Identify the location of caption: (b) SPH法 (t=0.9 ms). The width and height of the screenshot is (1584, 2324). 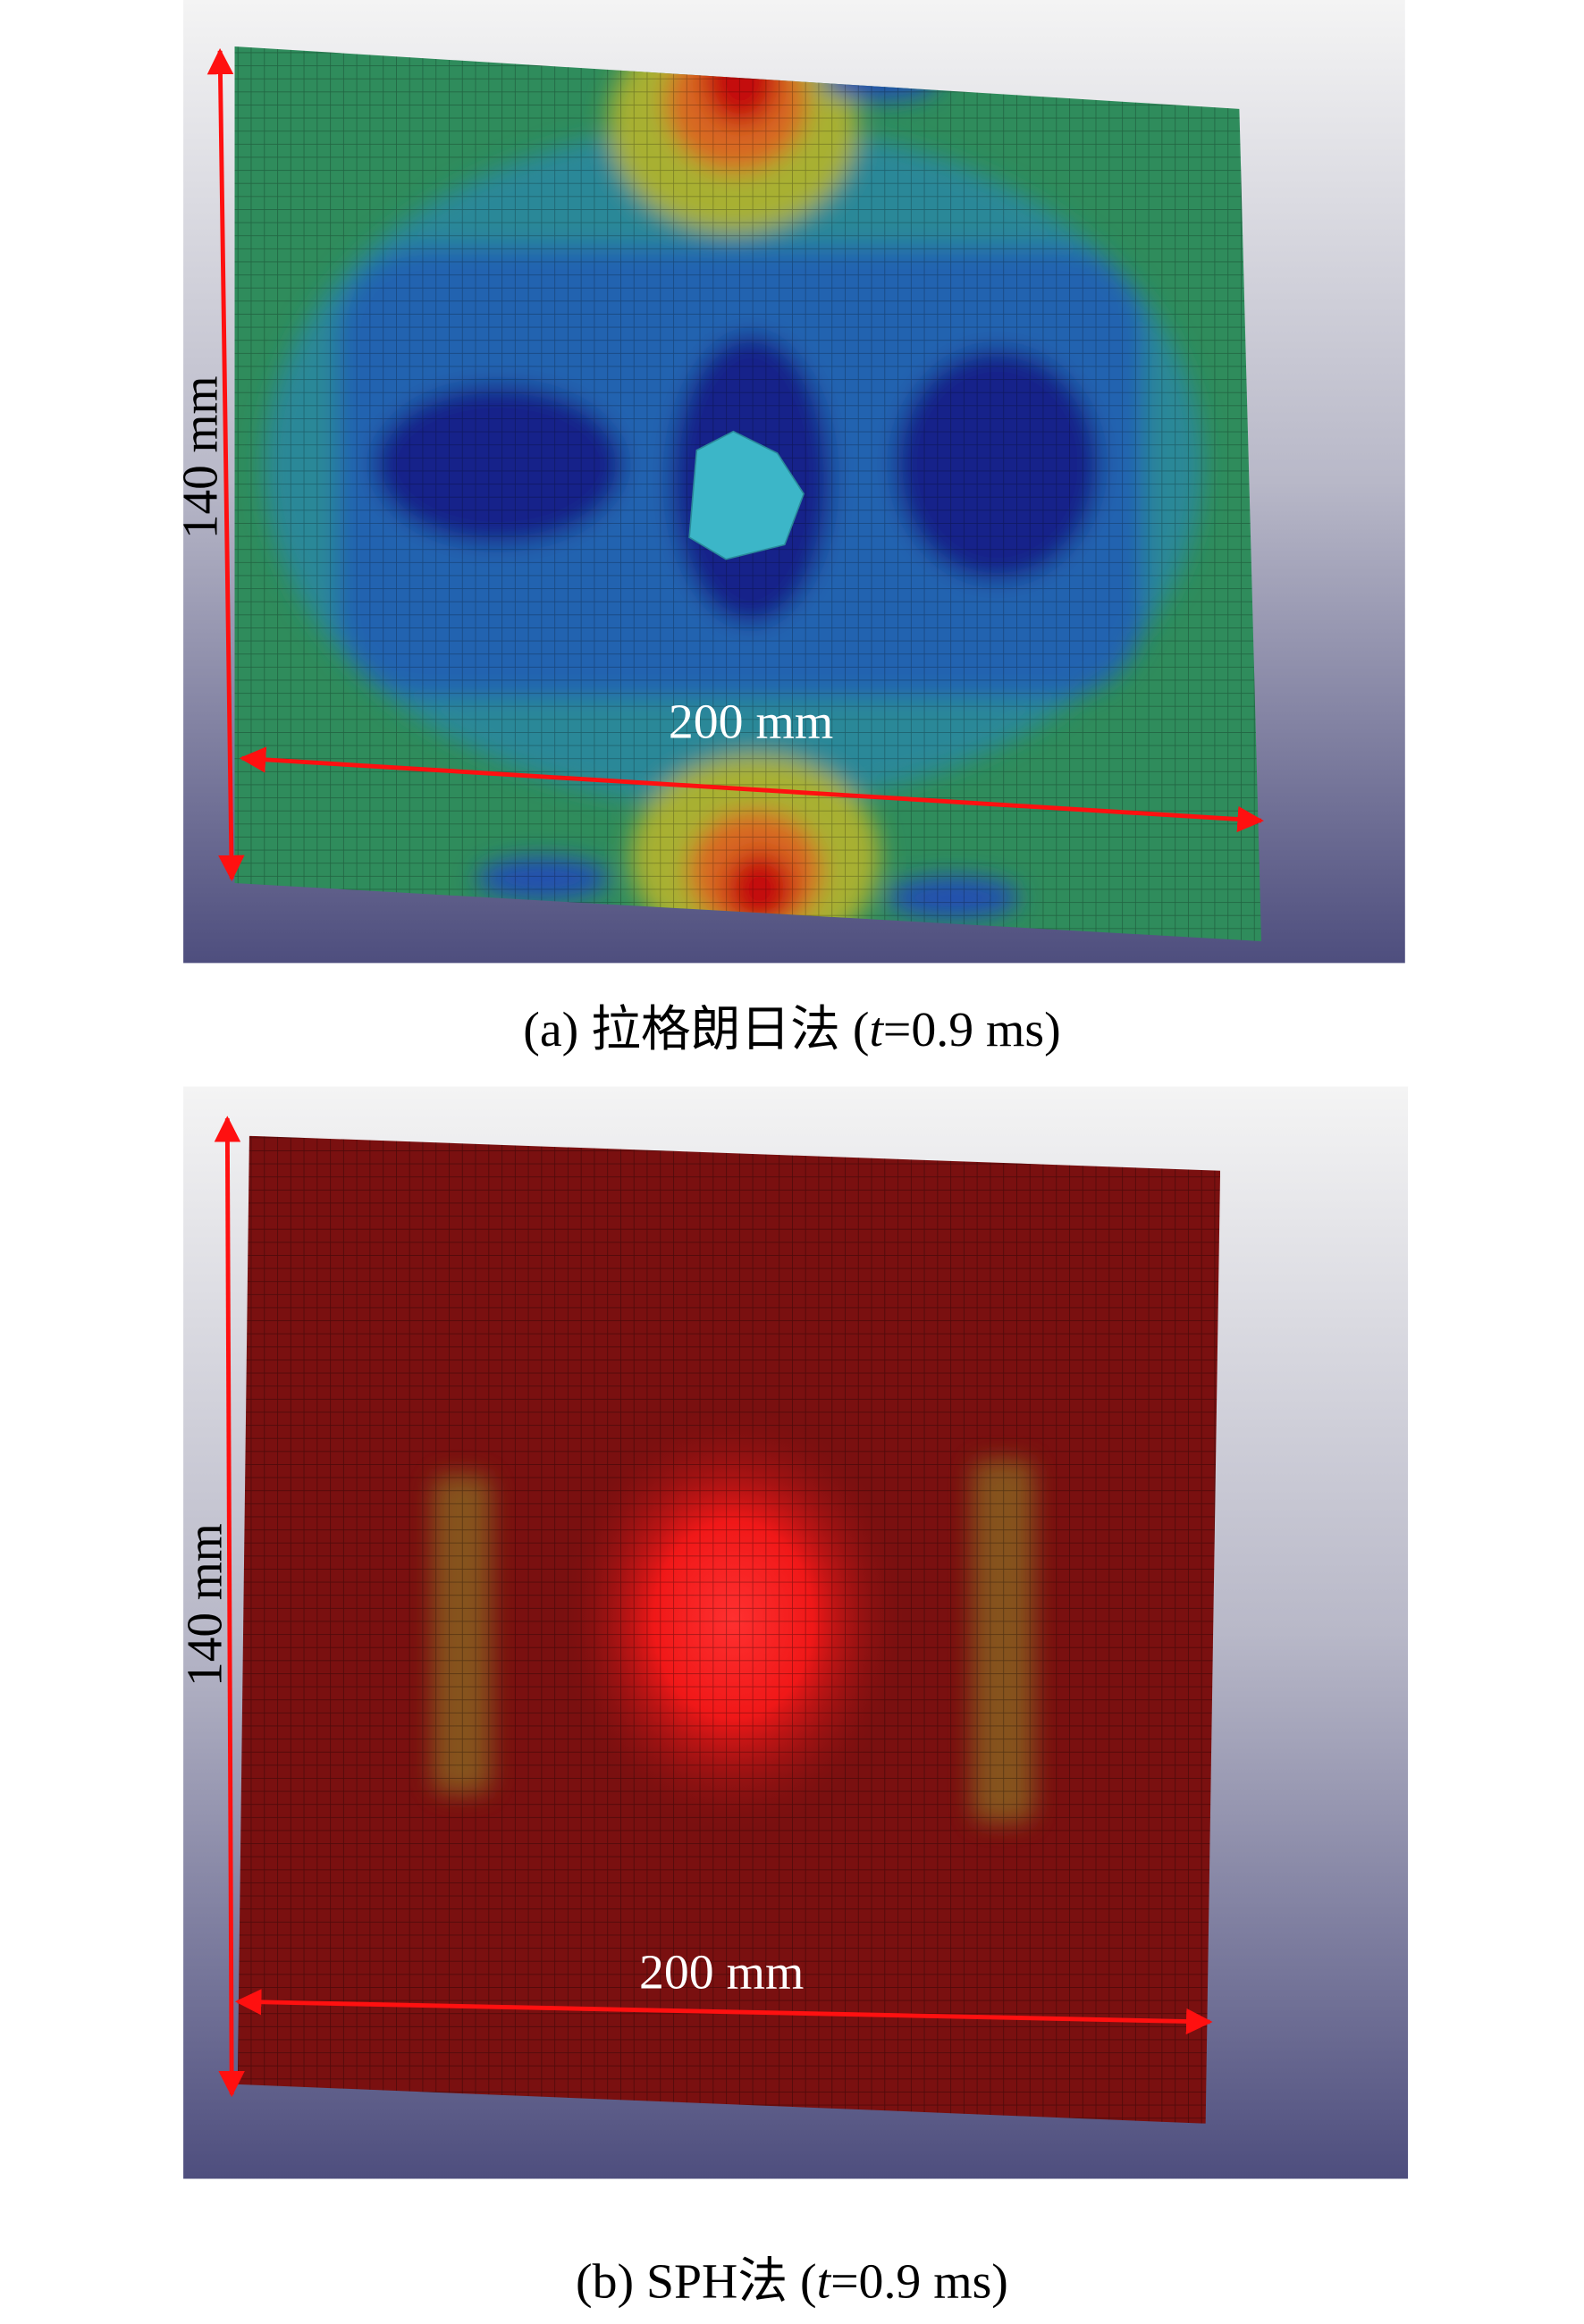
(792, 2283).